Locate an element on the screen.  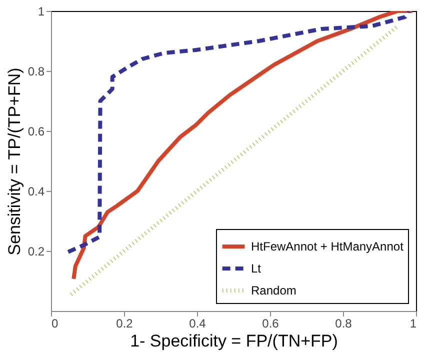
x-tick-label: 1 is located at coordinates (413, 323).